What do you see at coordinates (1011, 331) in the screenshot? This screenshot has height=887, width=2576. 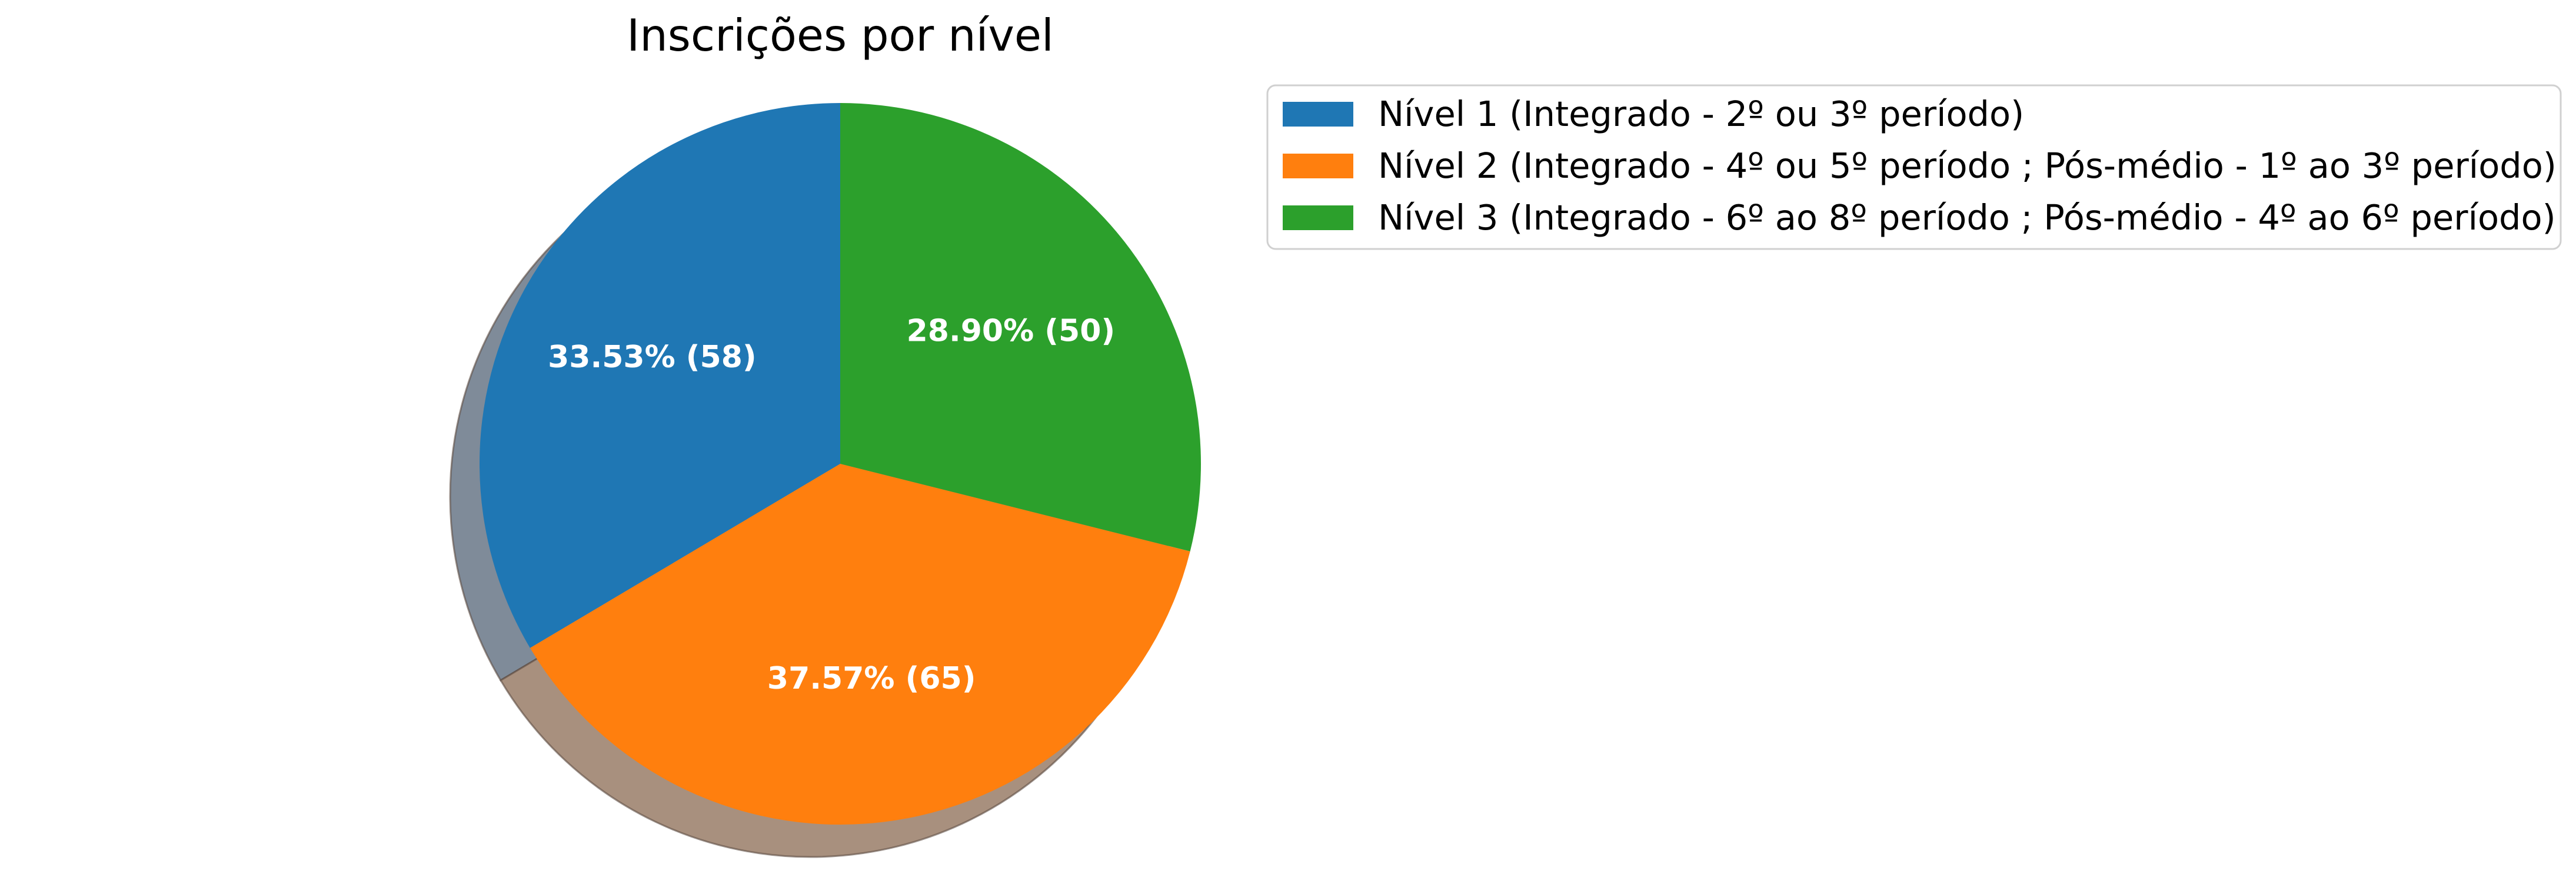 I see `slice-3-value-label: 28.90% (50)` at bounding box center [1011, 331].